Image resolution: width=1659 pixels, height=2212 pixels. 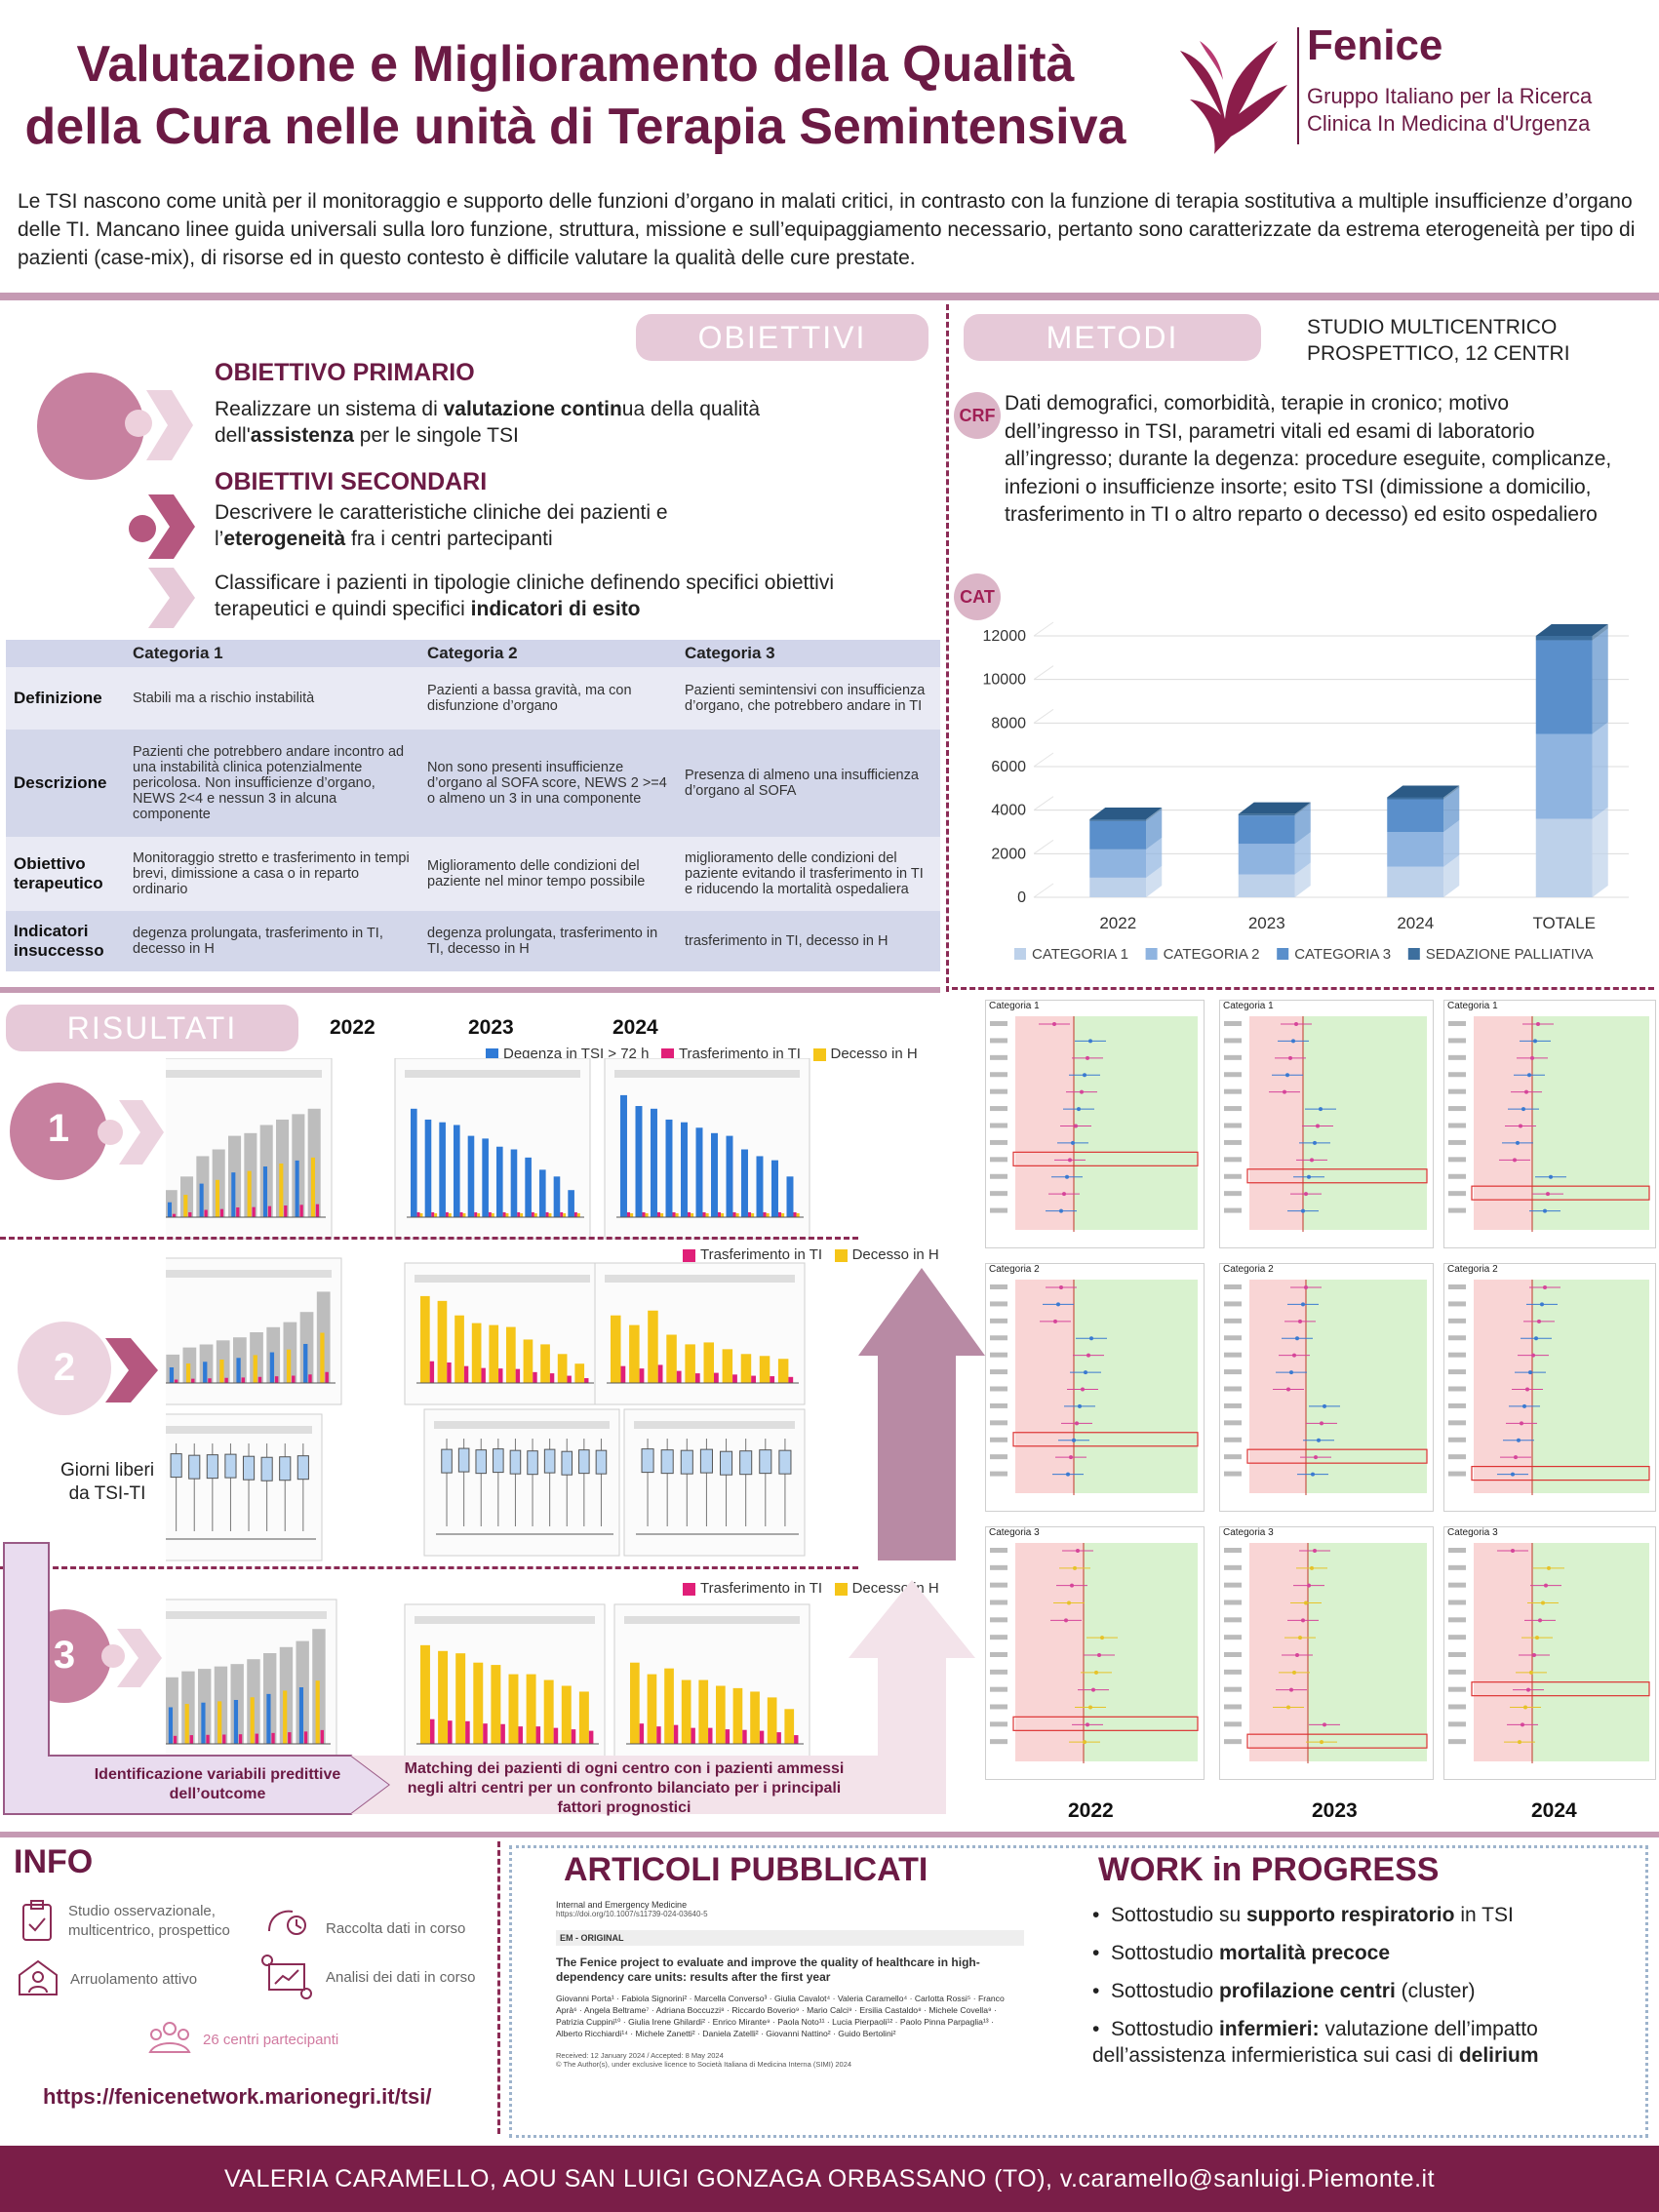 What do you see at coordinates (1165, 1953) in the screenshot?
I see `wip-text: Sottostudio` at bounding box center [1165, 1953].